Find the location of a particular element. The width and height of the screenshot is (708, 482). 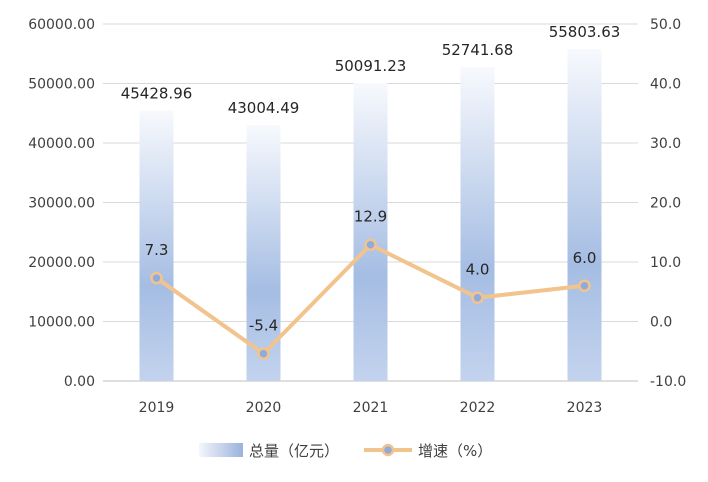

legend-line-marker is located at coordinates (388, 450).